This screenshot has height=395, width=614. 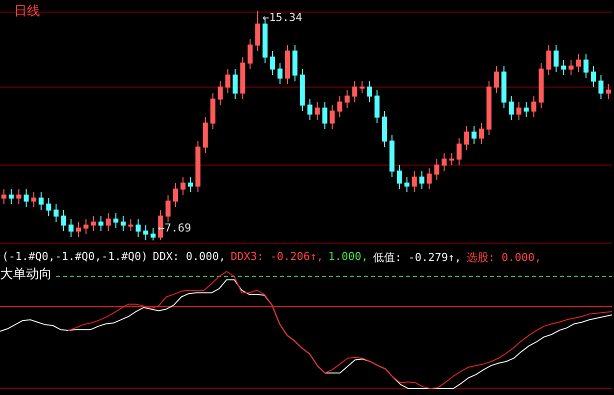 What do you see at coordinates (417, 257) in the screenshot?
I see `text: 低值: -0.279↑,` at bounding box center [417, 257].